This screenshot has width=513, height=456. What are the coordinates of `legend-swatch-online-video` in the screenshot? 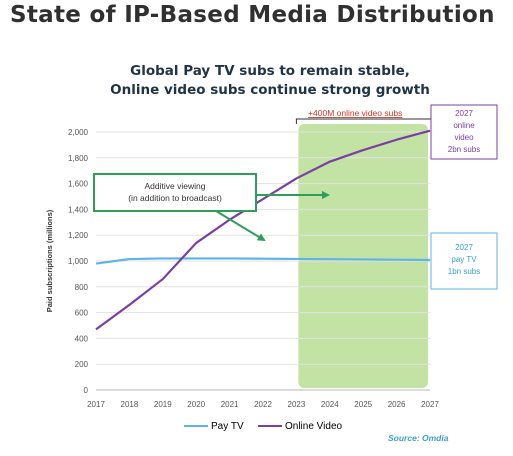 It's located at (270, 426).